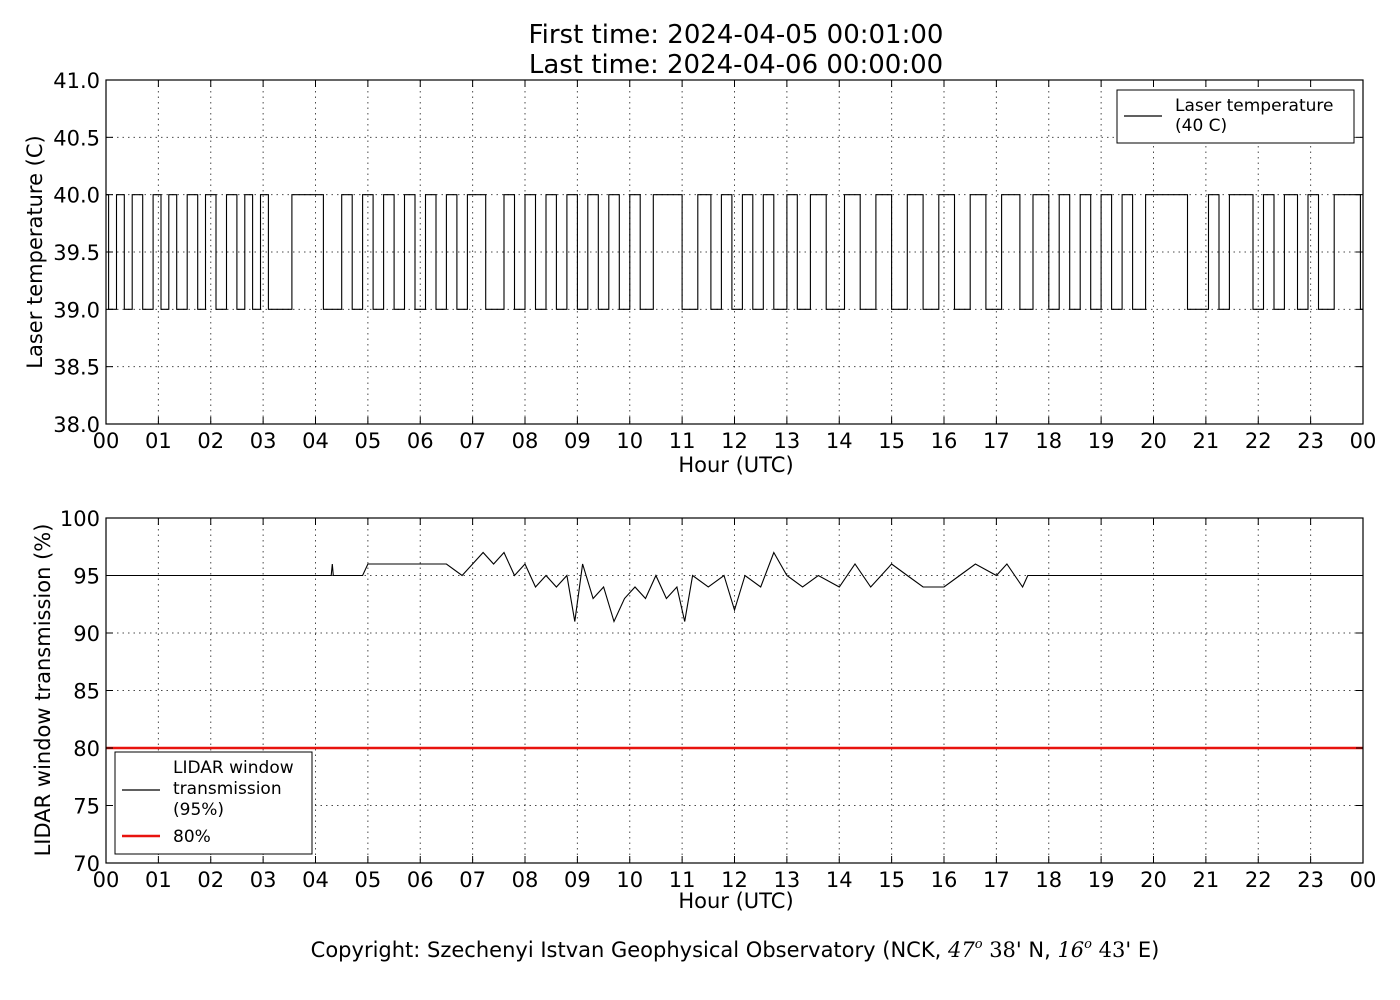 The width and height of the screenshot is (1400, 1000). What do you see at coordinates (736, 35) in the screenshot?
I see `chart-title-first-time: First time: 2024-04-05 00:01:00` at bounding box center [736, 35].